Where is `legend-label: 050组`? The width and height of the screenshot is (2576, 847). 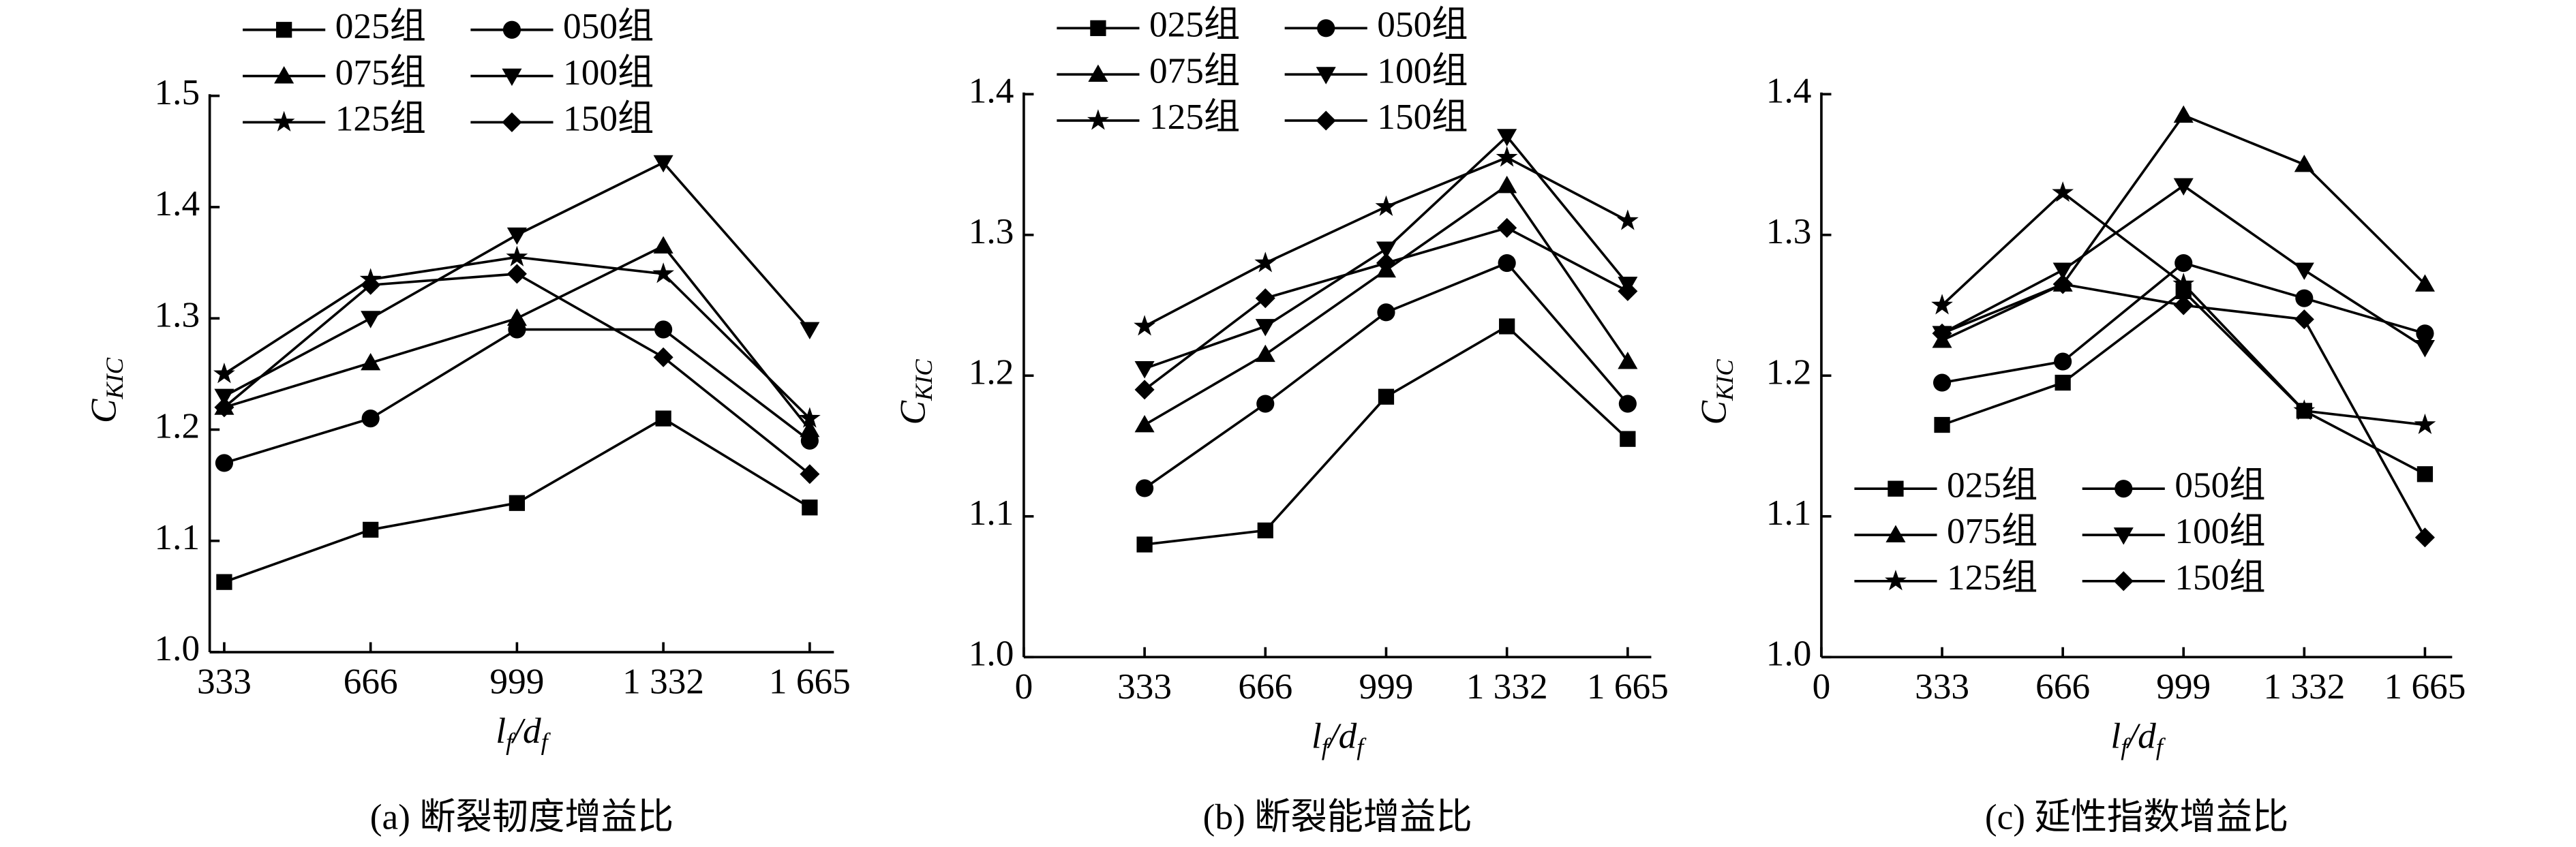 legend-label: 050组 is located at coordinates (608, 26).